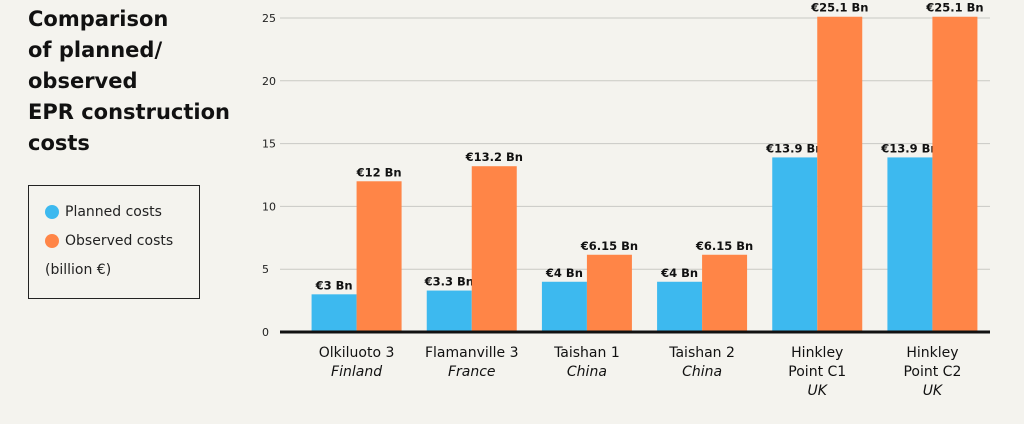 This screenshot has width=1024, height=424. I want to click on legend: Planned costs Observed costs (billion €), so click(114, 242).